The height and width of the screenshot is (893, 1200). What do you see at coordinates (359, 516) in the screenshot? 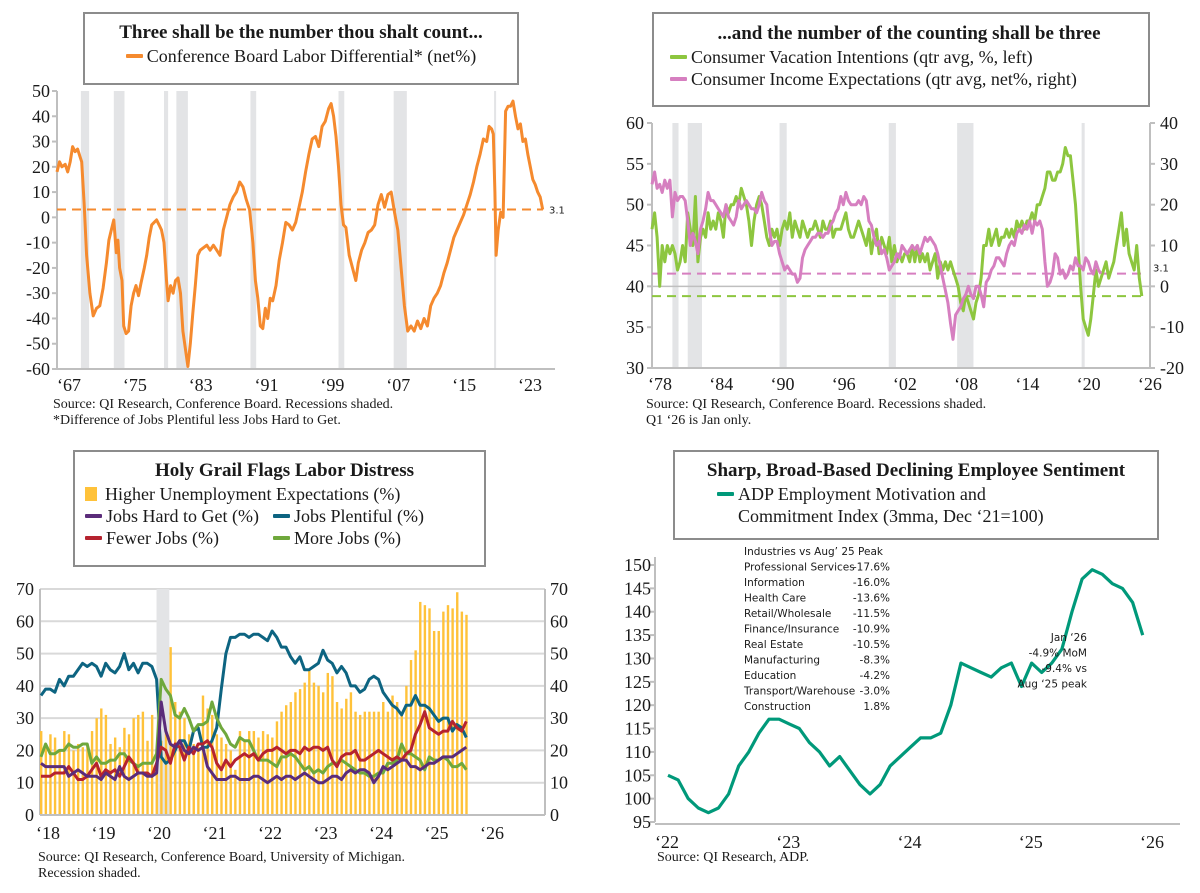
I see `legend-label: Jobs Plentiful (%)` at bounding box center [359, 516].